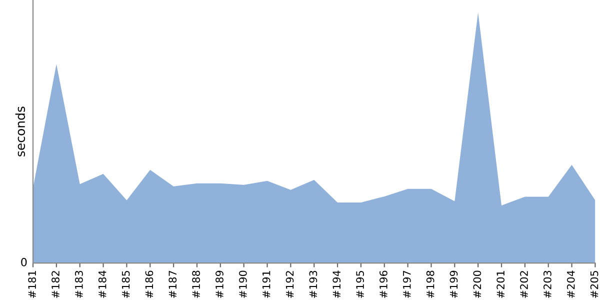 The width and height of the screenshot is (600, 300). What do you see at coordinates (220, 284) in the screenshot?
I see `x-tick-label: #189` at bounding box center [220, 284].